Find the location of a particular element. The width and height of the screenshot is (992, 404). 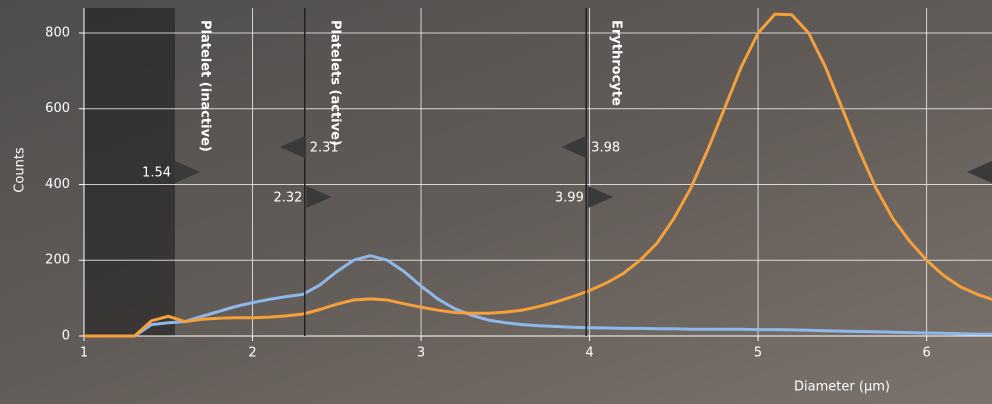

y-tick-label: 200 is located at coordinates (57, 260).